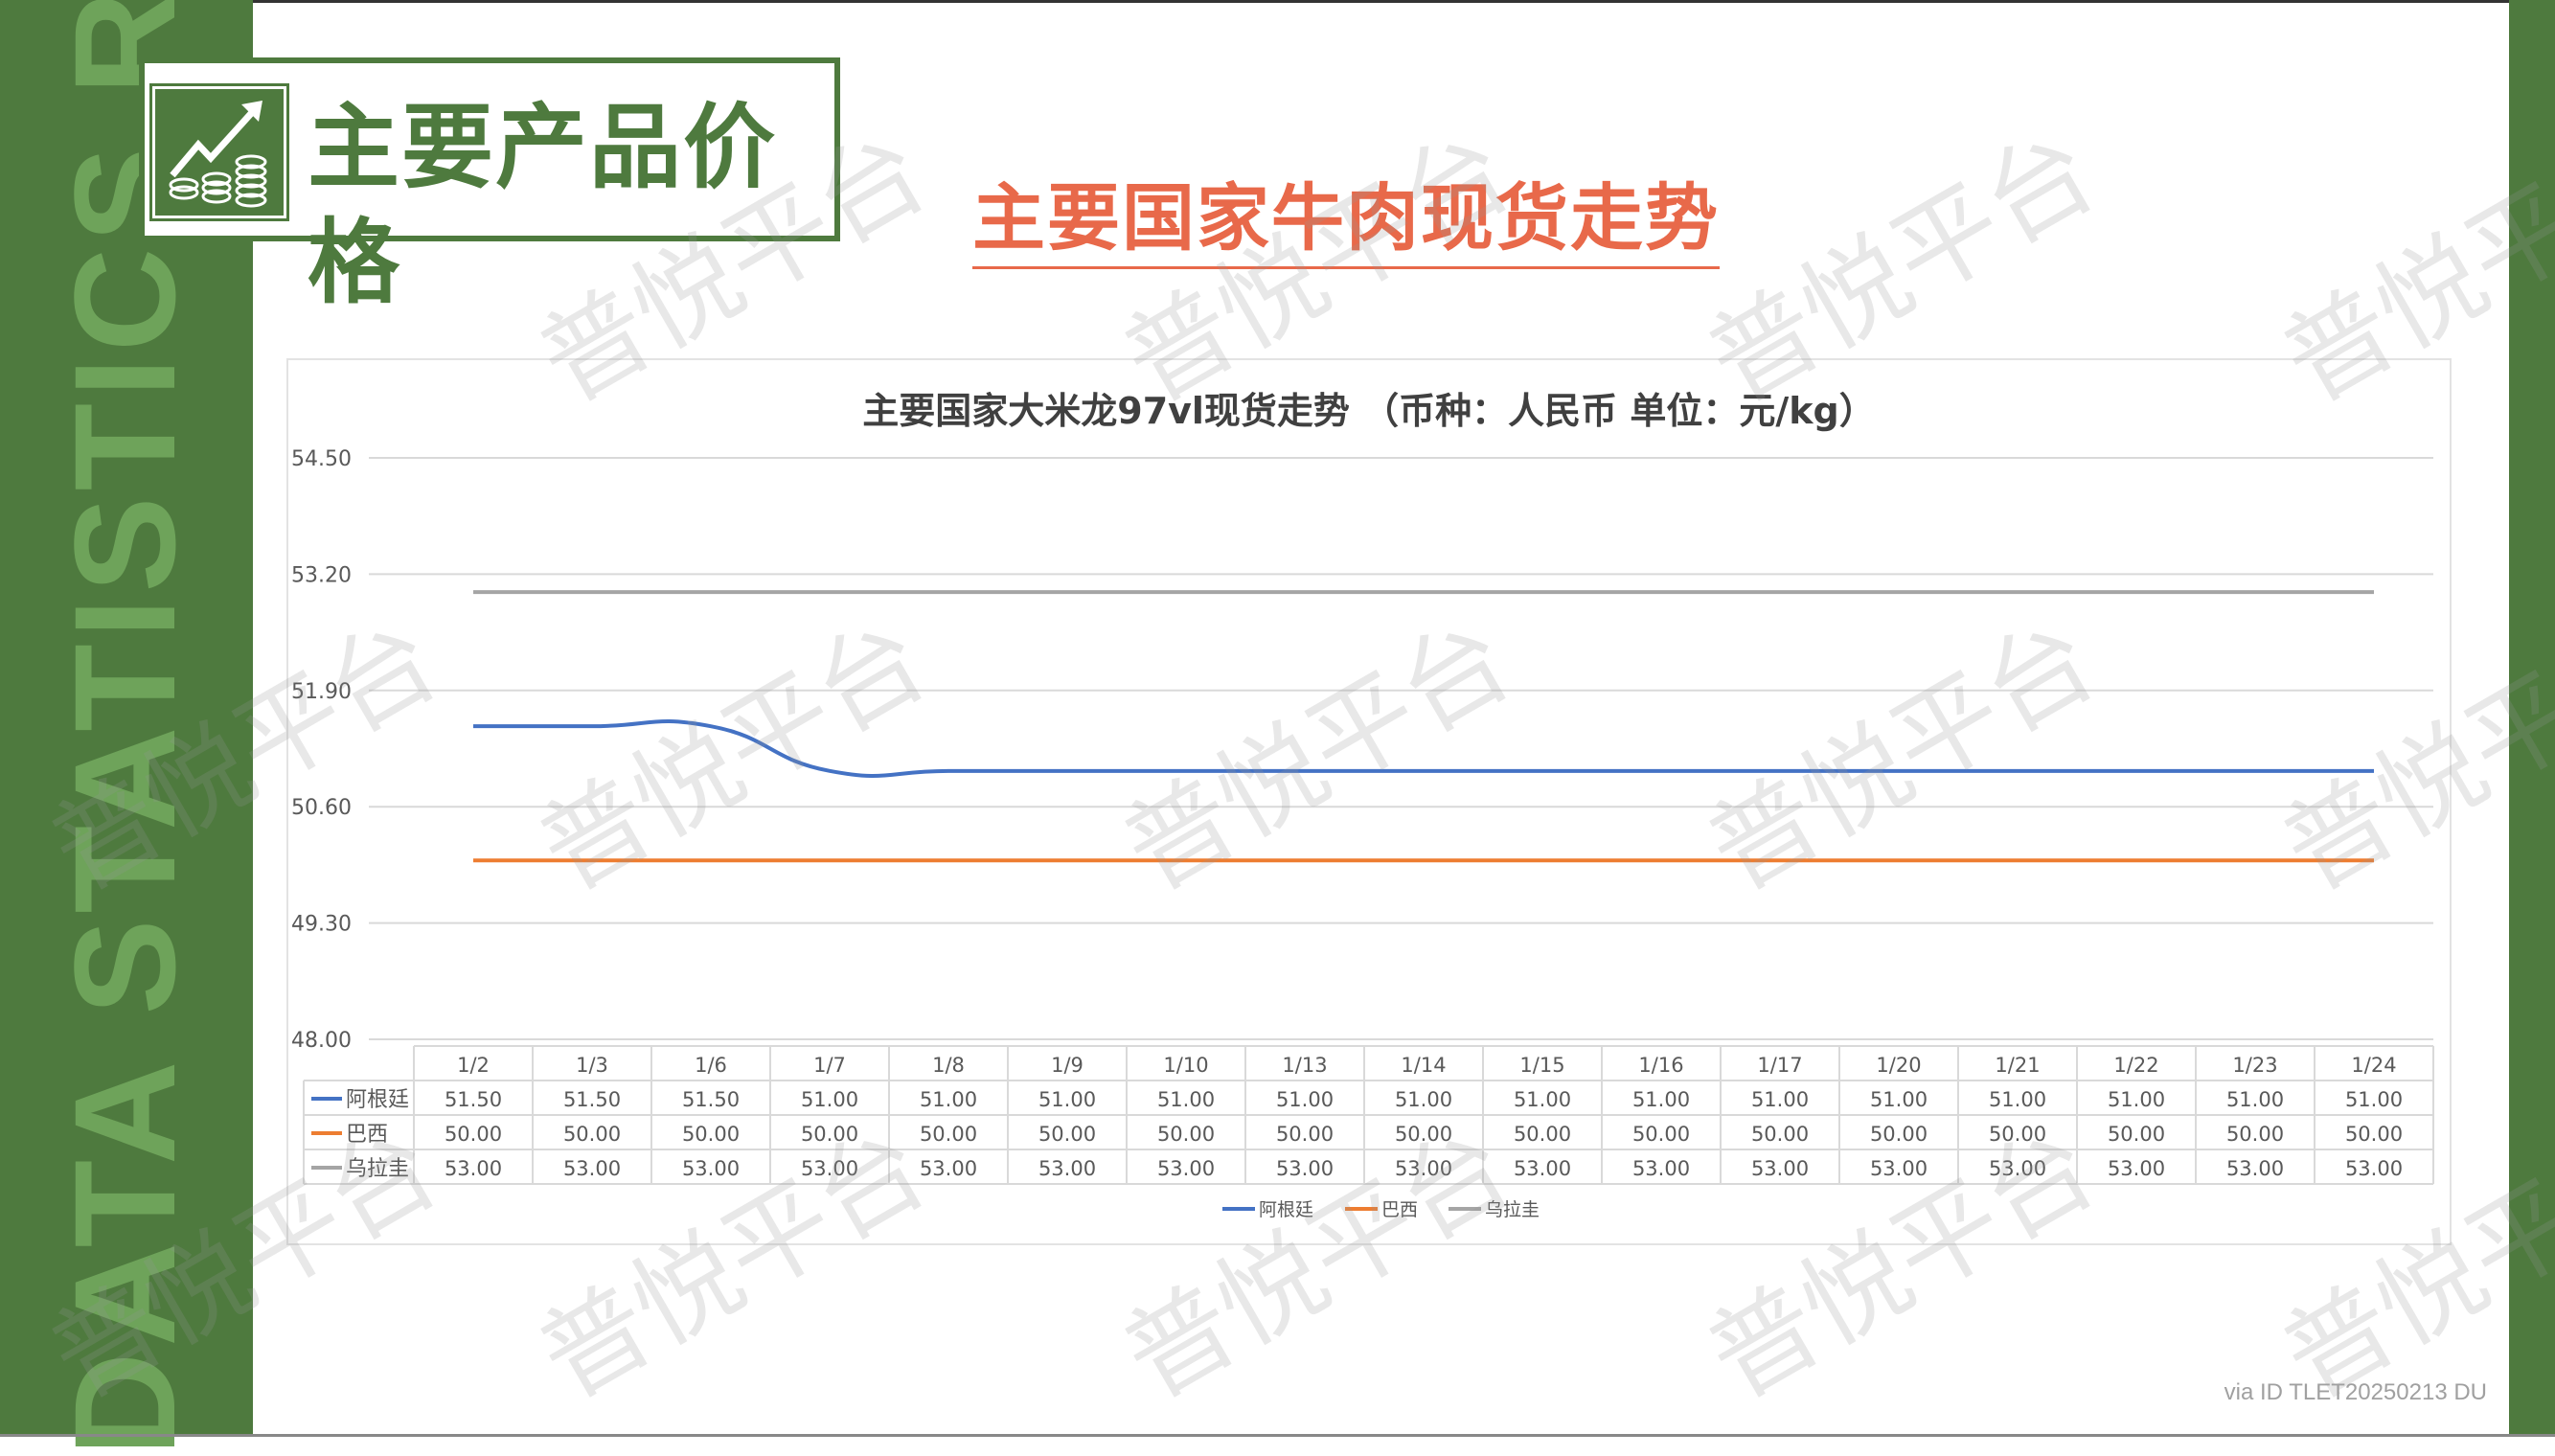 The width and height of the screenshot is (2555, 1456). What do you see at coordinates (1780, 1065) in the screenshot?
I see `x-category-label: 1/17` at bounding box center [1780, 1065].